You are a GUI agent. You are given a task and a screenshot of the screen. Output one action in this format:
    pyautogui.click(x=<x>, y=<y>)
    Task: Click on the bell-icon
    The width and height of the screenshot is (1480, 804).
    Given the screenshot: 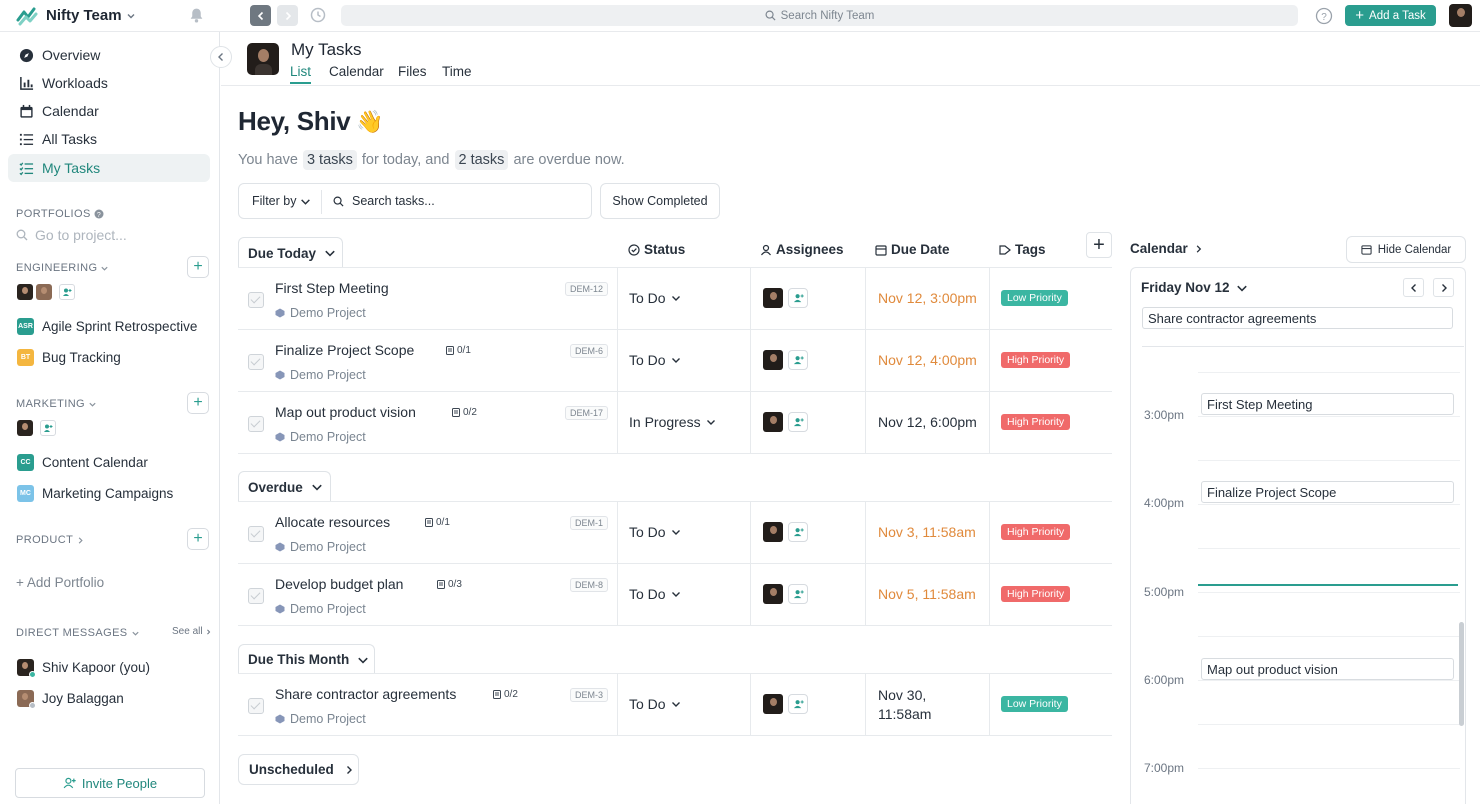 What is the action you would take?
    pyautogui.click(x=196, y=15)
    